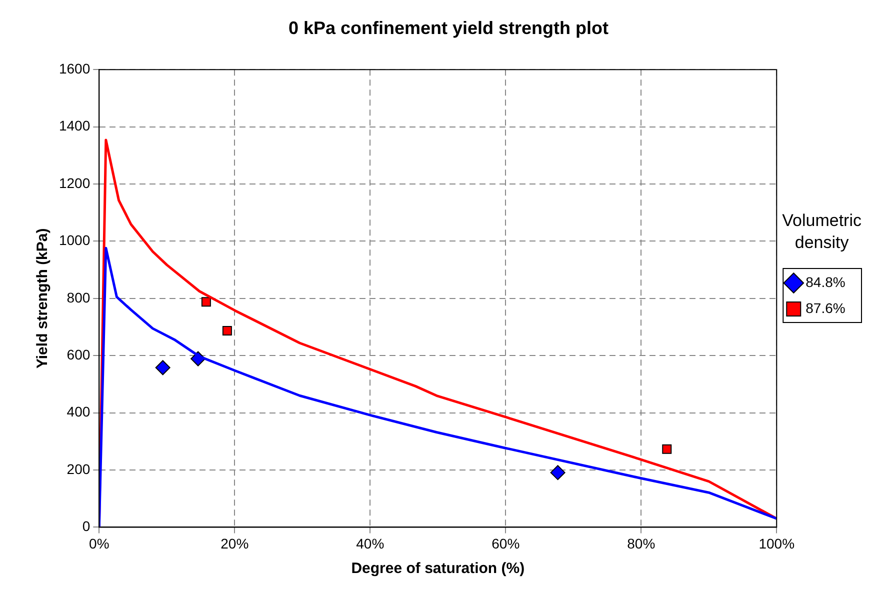  I want to click on x-tick-label: 40%, so click(370, 543).